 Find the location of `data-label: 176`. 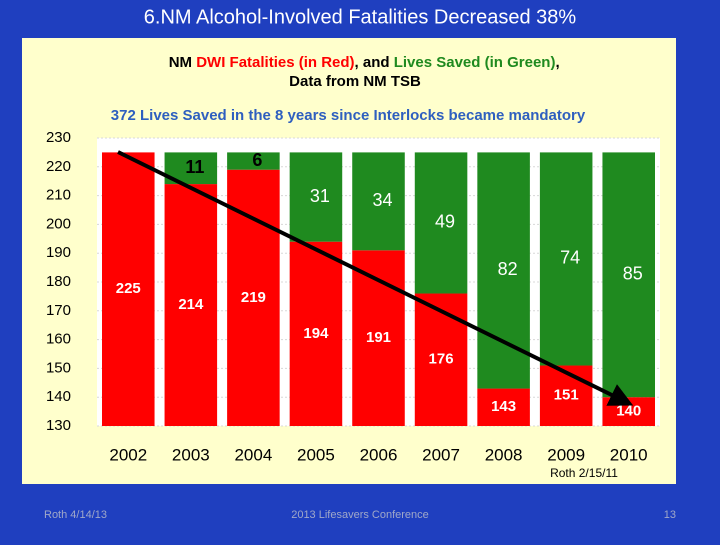

data-label: 176 is located at coordinates (441, 359).